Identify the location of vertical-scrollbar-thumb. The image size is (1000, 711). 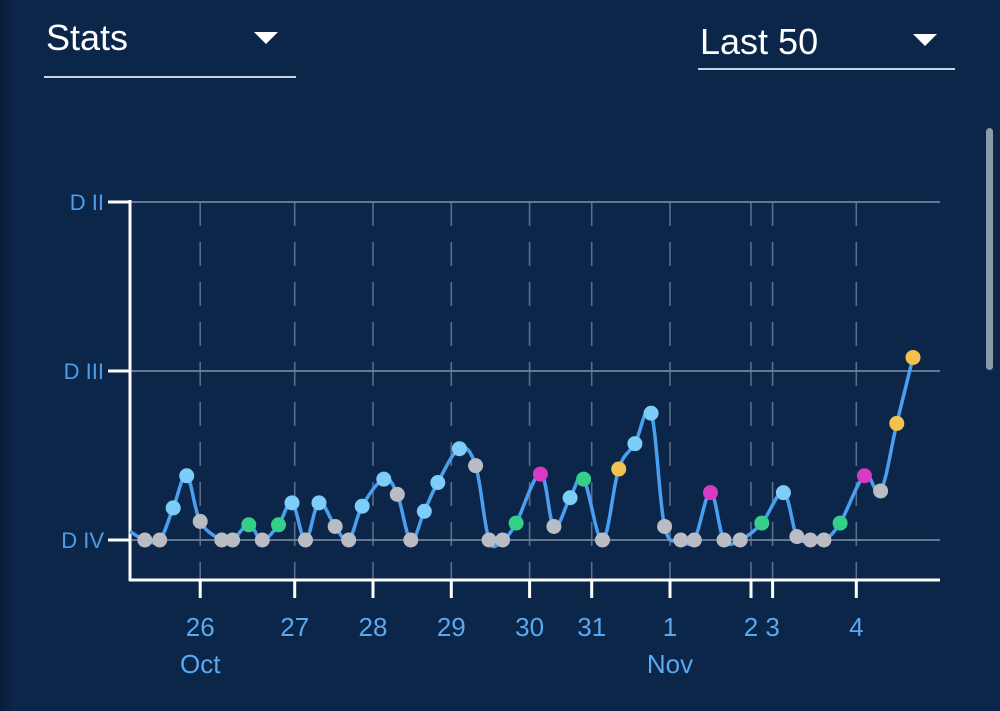
(989, 249).